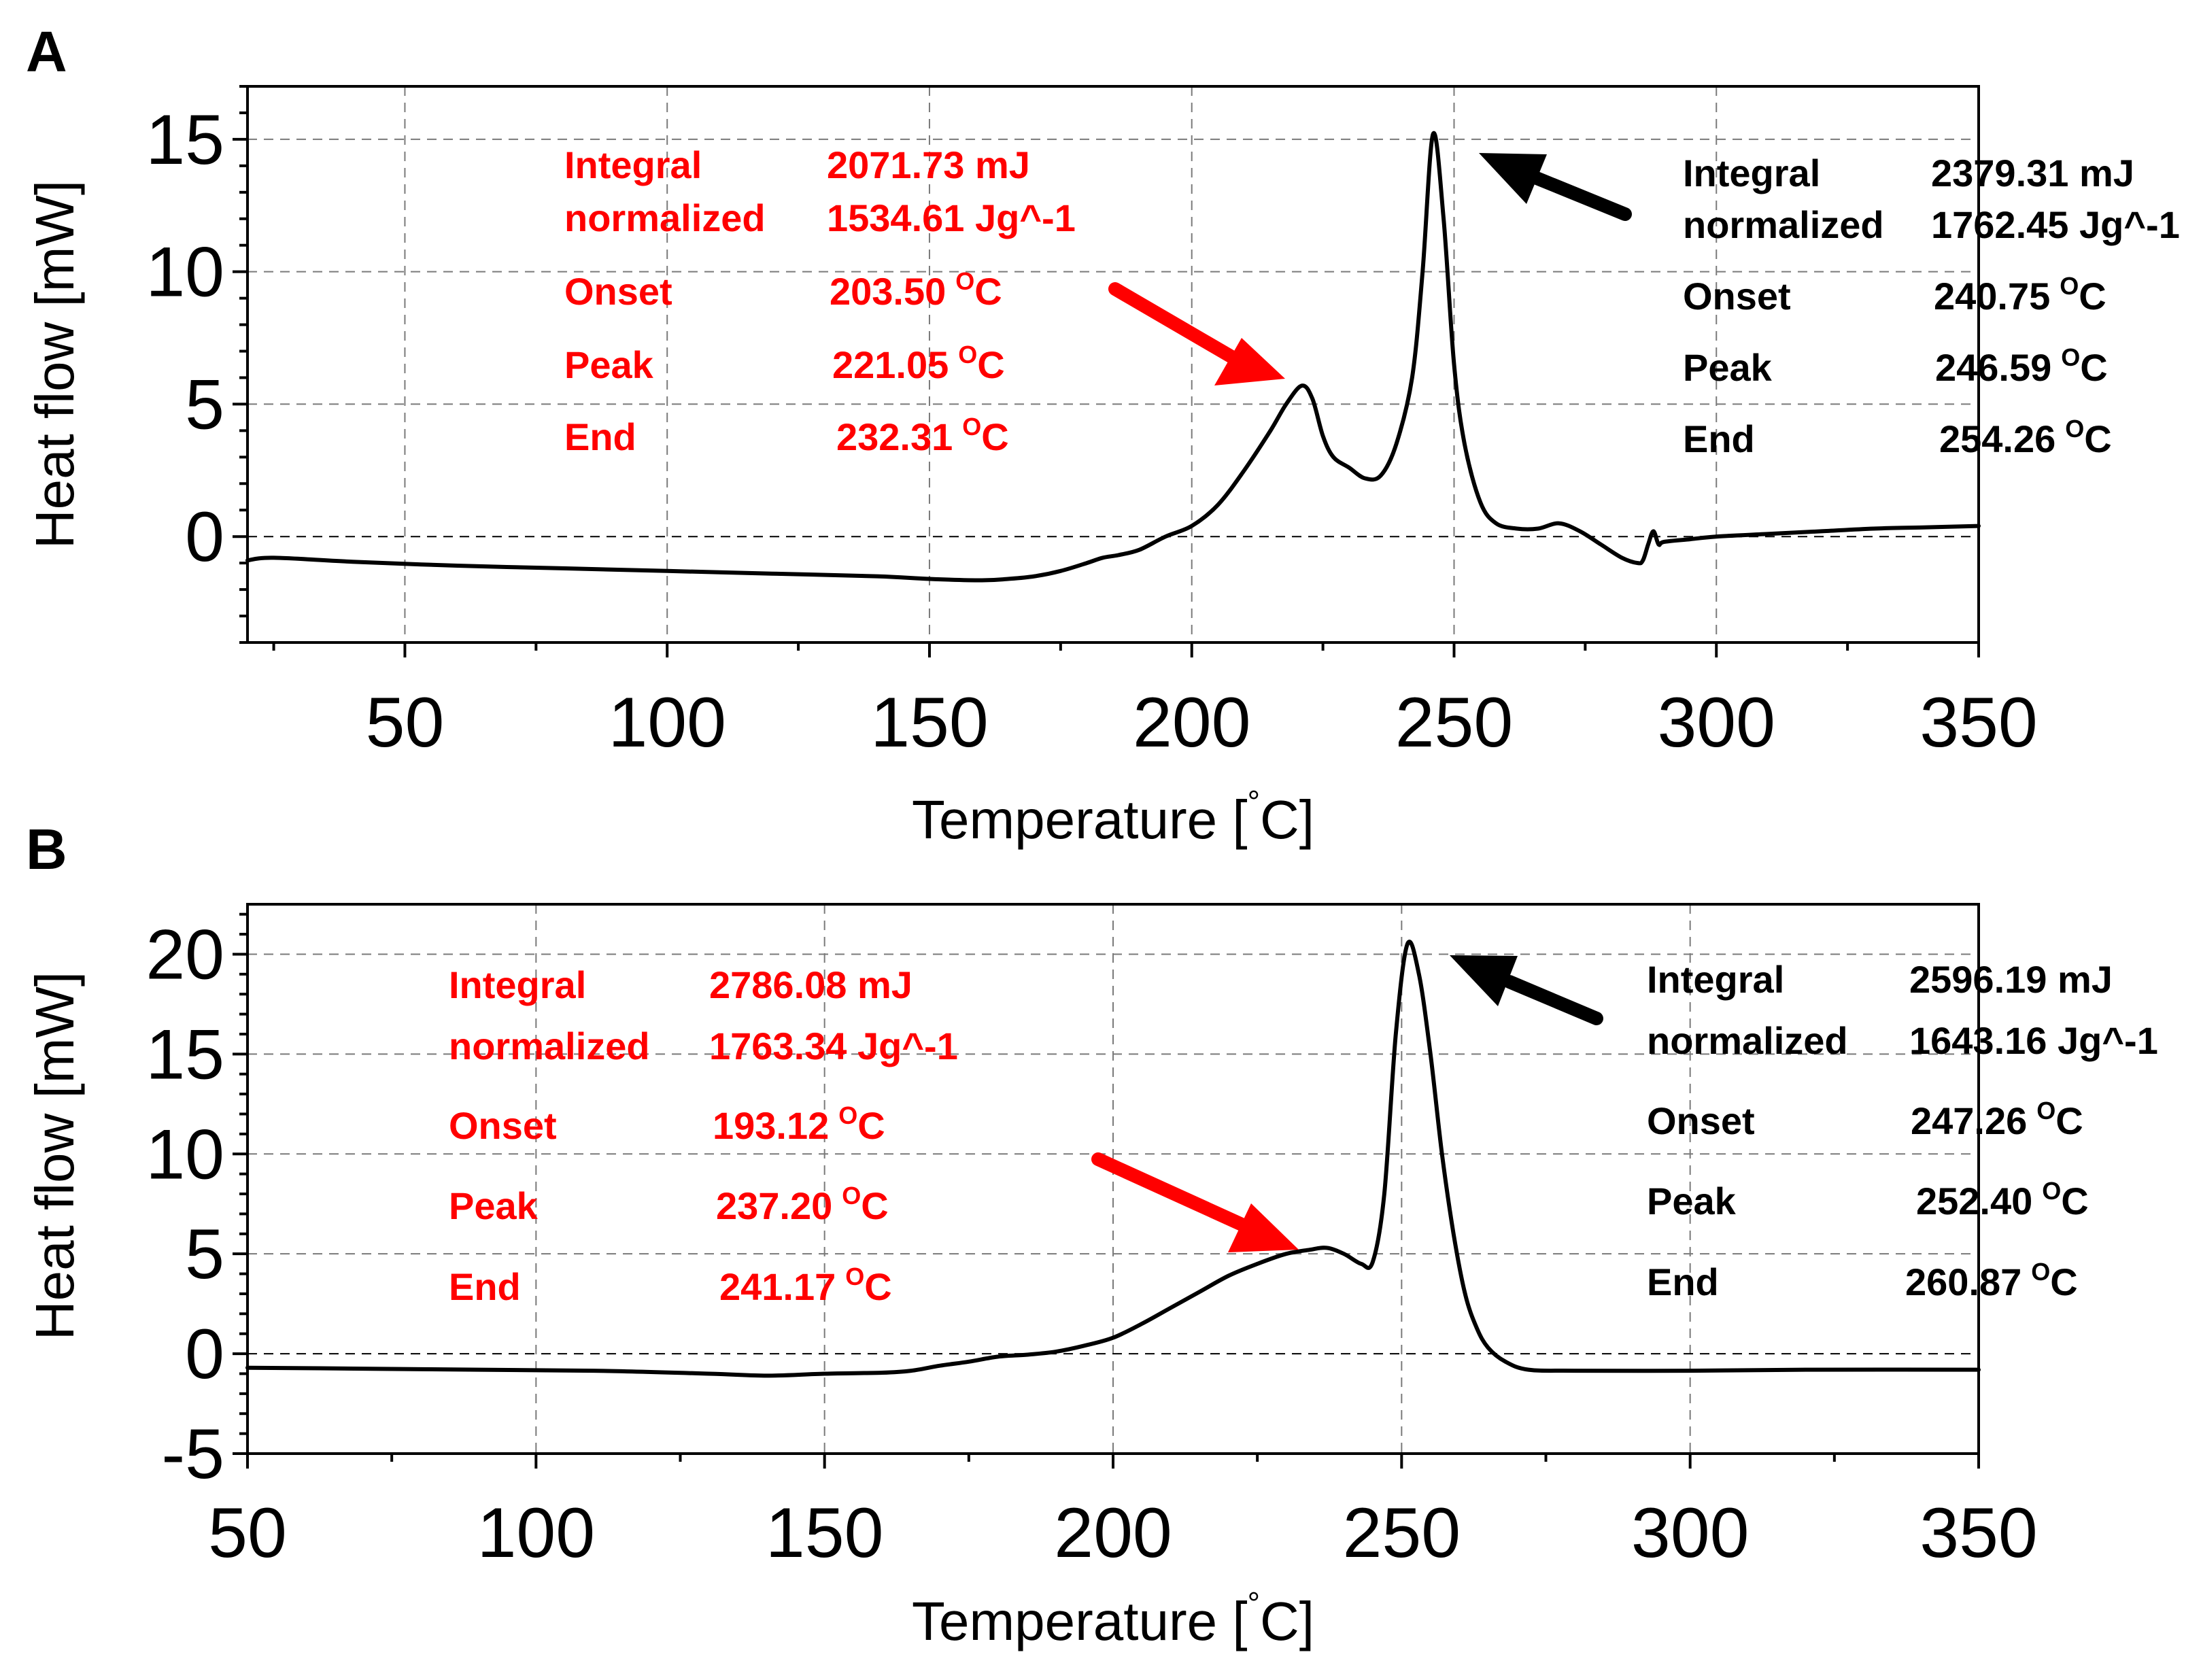  Describe the element at coordinates (1997, 438) in the screenshot. I see `panel-a-second-end-number: 254.26` at that location.